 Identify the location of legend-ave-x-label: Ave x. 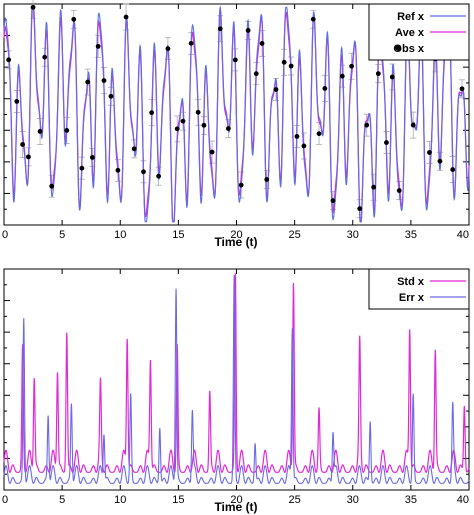
(410, 33).